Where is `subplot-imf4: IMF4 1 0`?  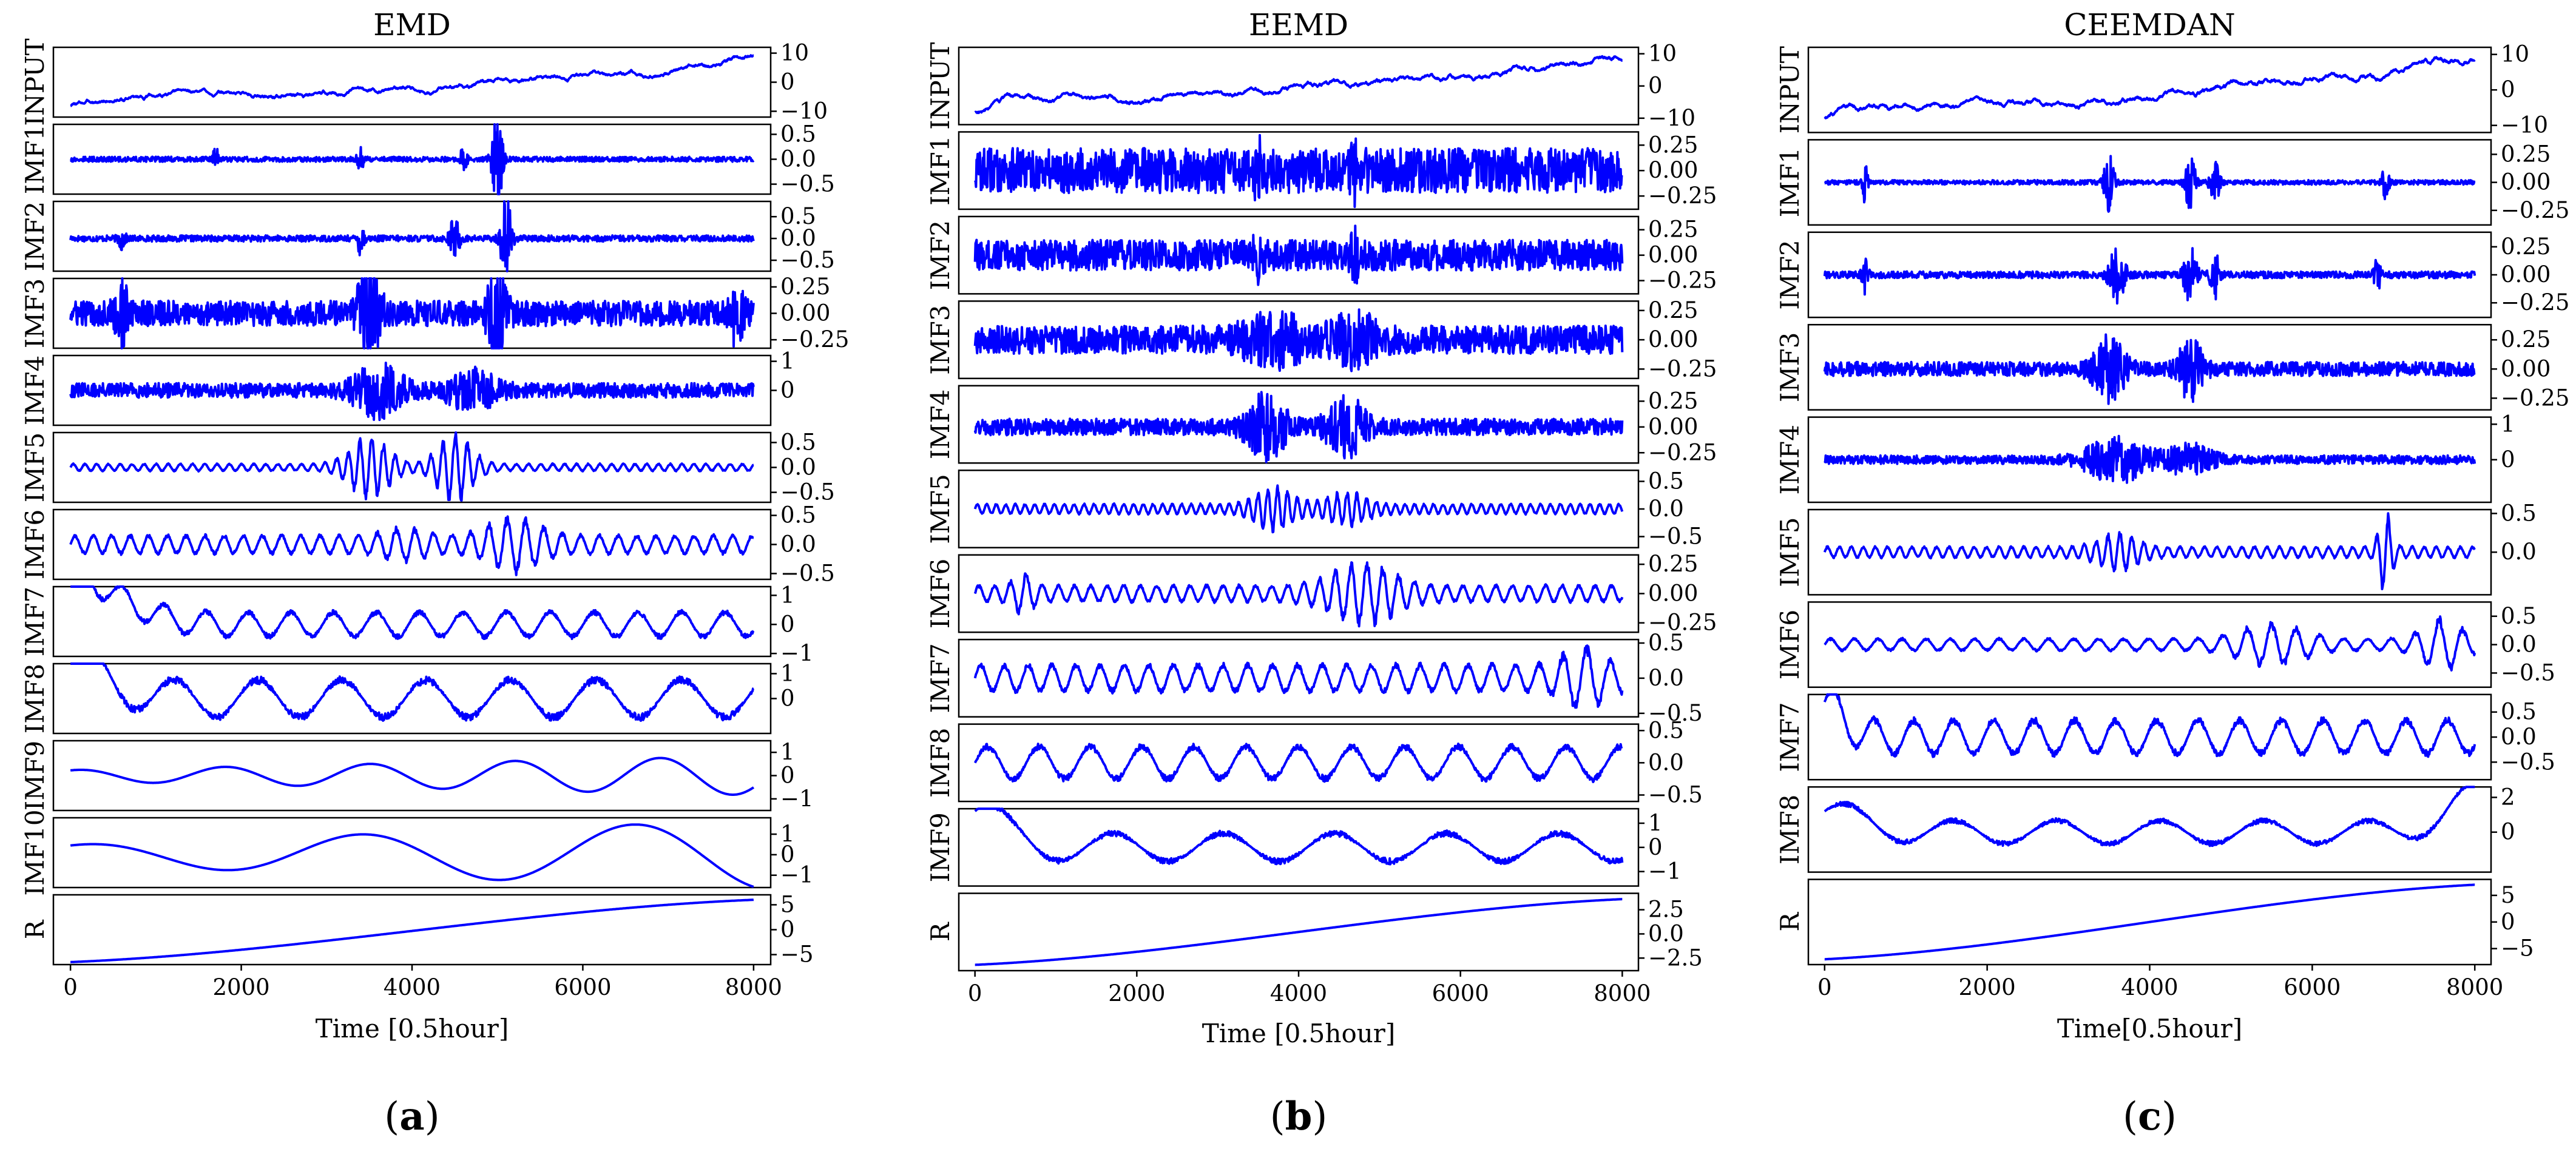
subplot-imf4: IMF4 1 0 is located at coordinates (407, 387).